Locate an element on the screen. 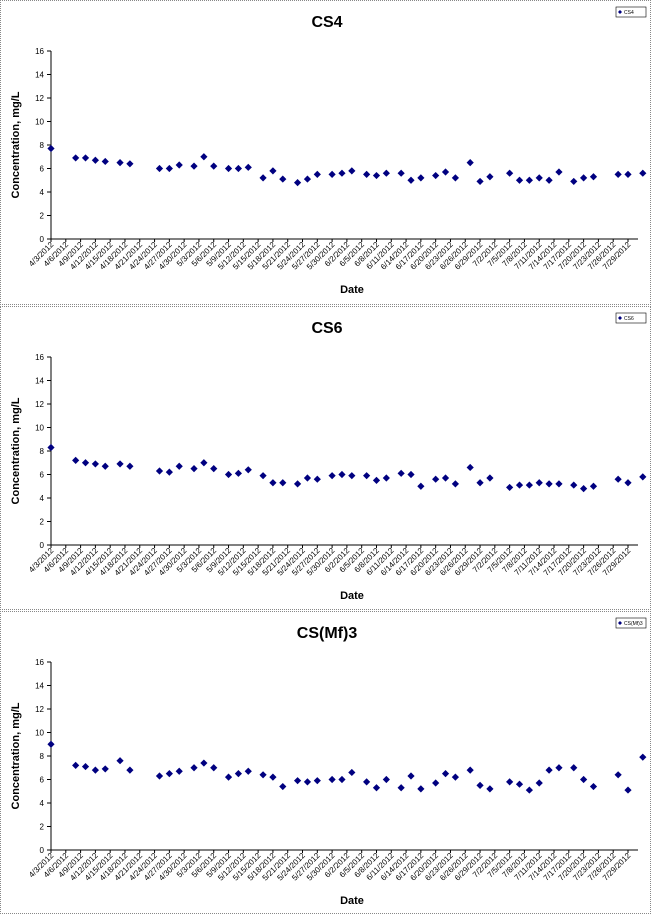 The width and height of the screenshot is (652, 914). y-tick-label: 6 is located at coordinates (42, 169).